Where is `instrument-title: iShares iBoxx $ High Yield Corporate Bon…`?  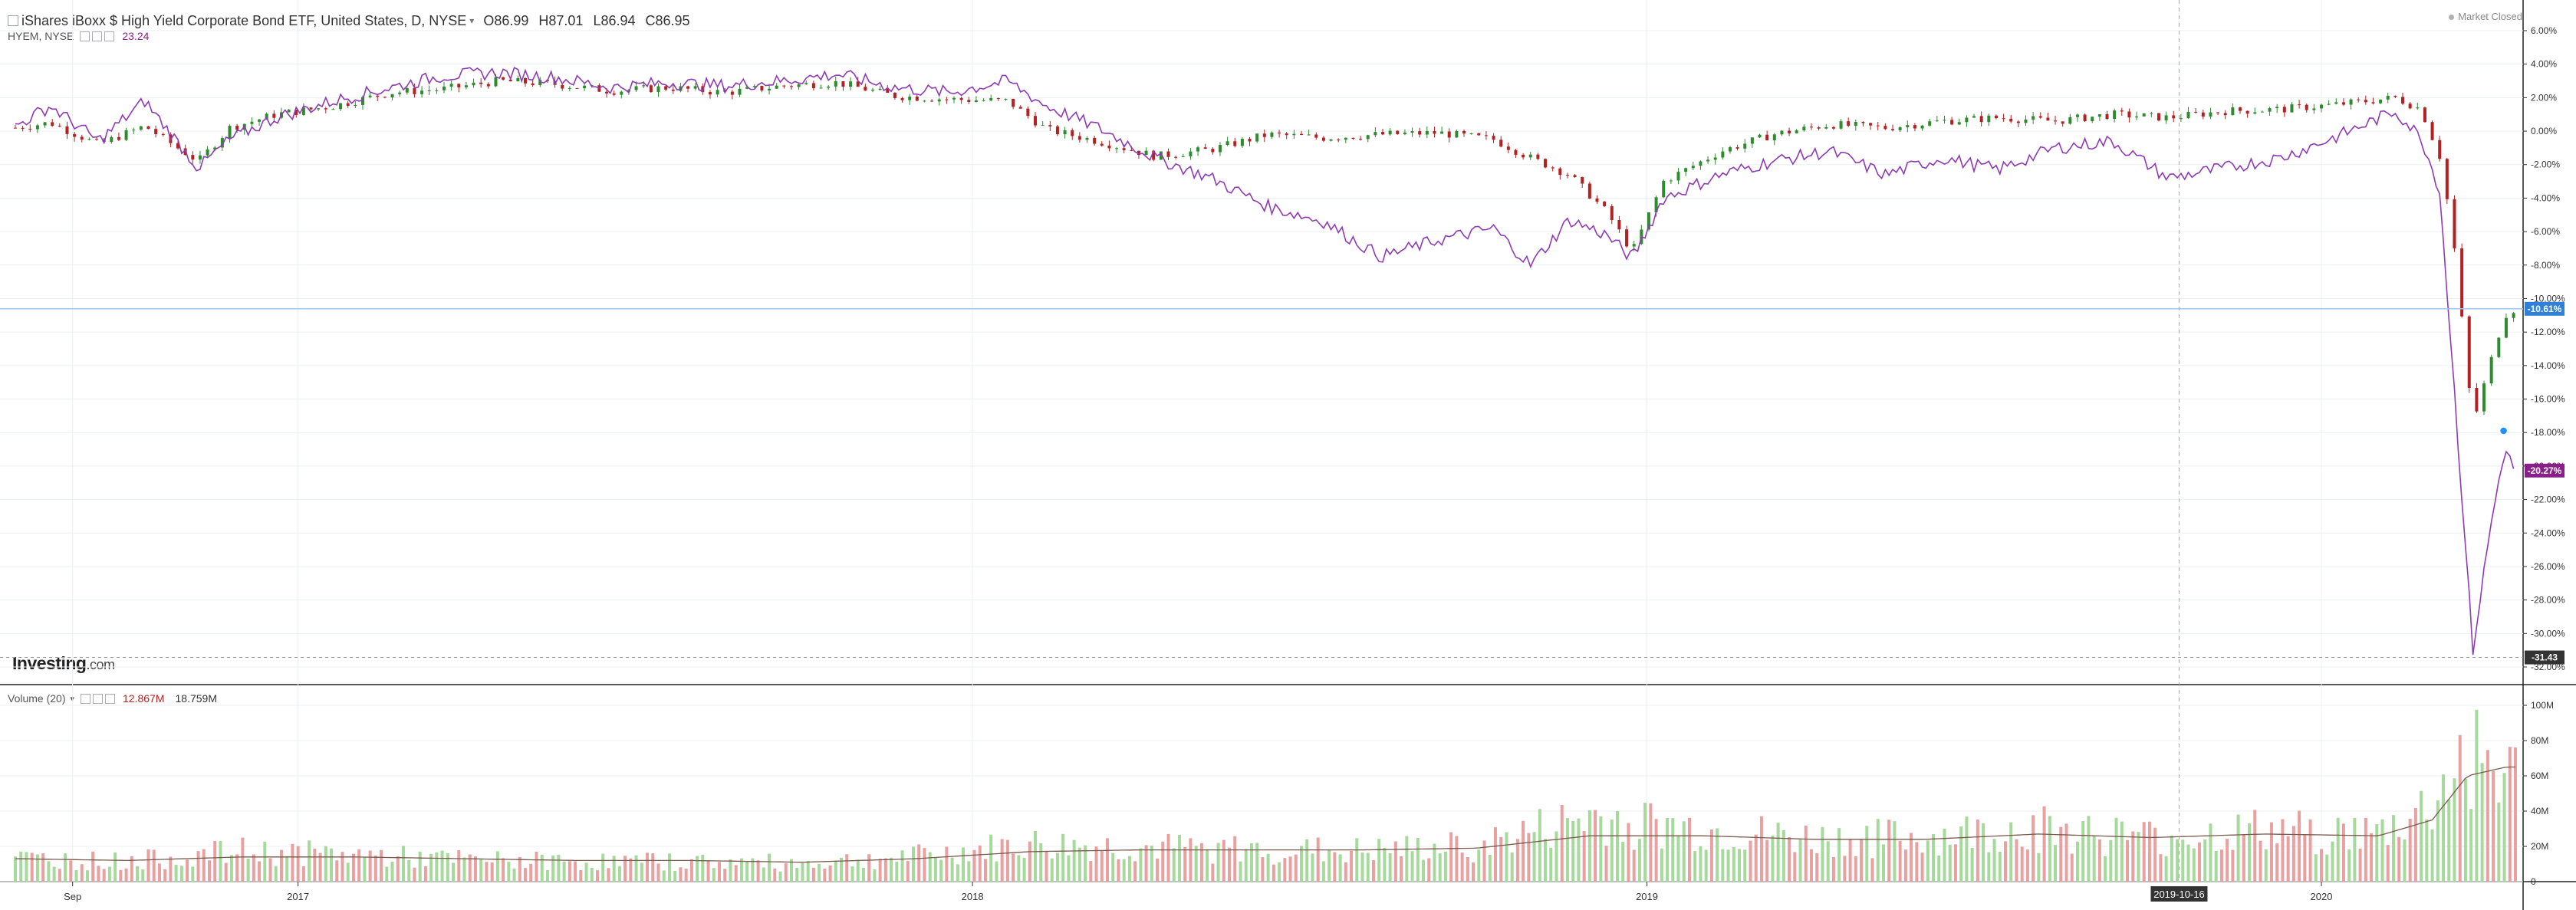 instrument-title: iShares iBoxx $ High Yield Corporate Bon… is located at coordinates (244, 20).